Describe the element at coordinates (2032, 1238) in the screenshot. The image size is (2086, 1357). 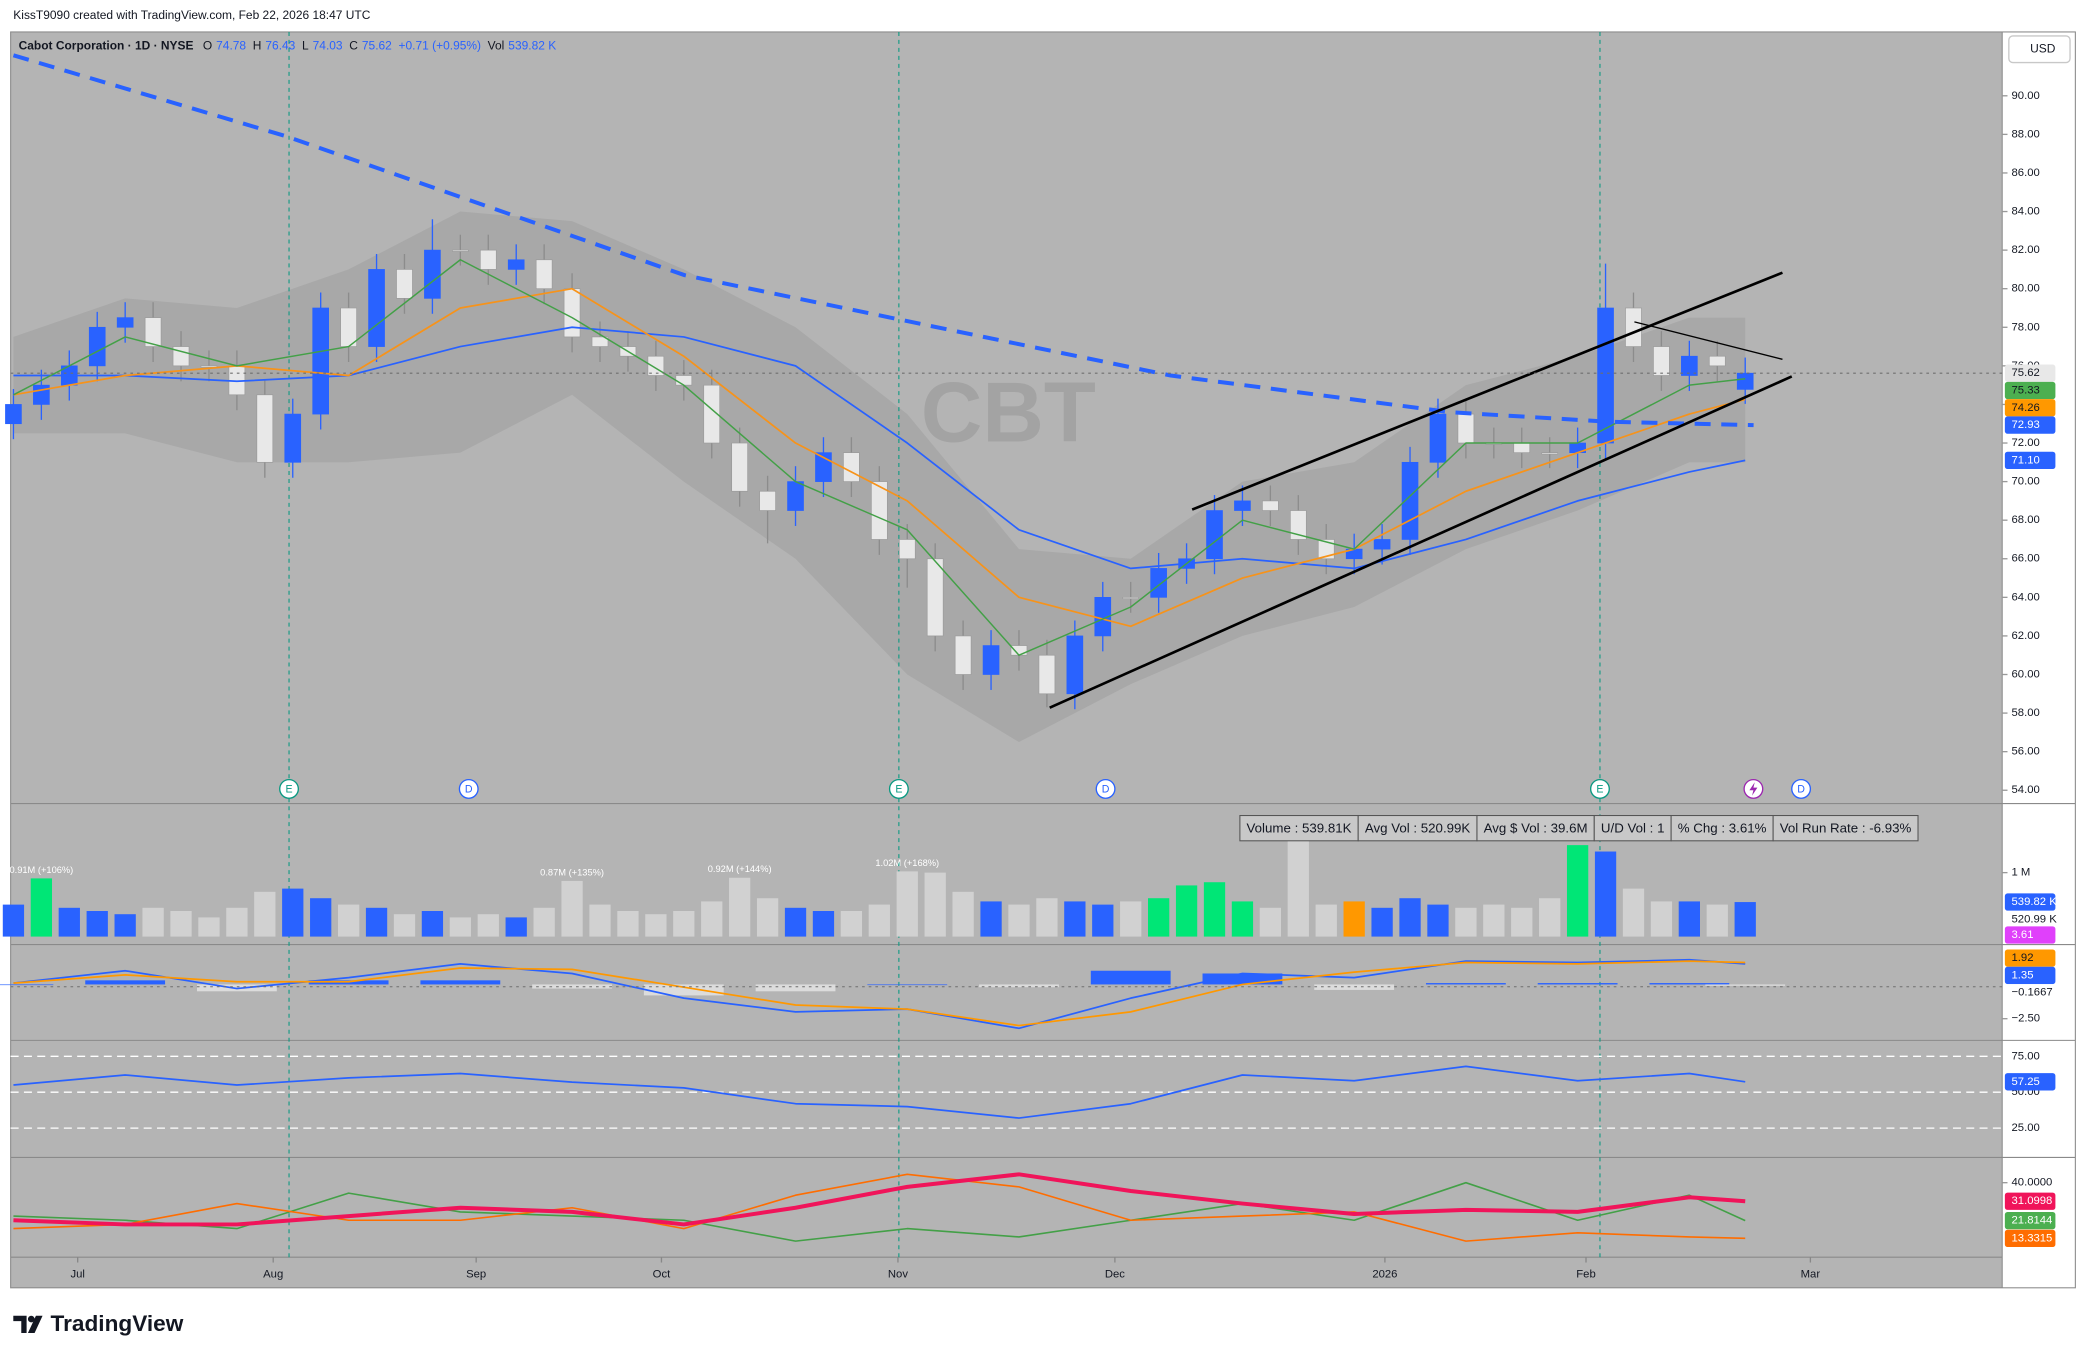
I see `axis-label: 13.3315` at that location.